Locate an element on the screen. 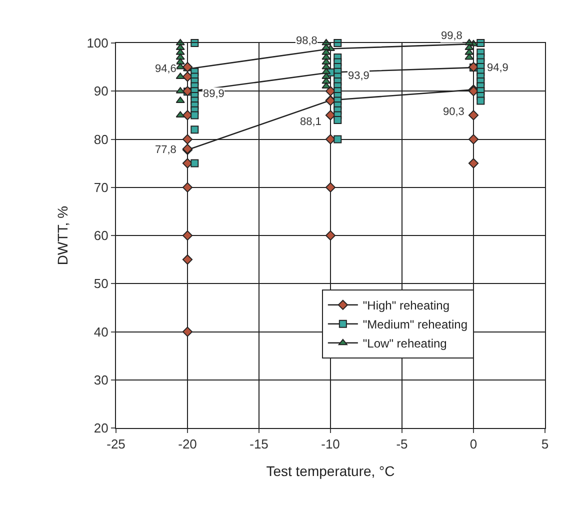  annotation: 93,9 is located at coordinates (359, 76).